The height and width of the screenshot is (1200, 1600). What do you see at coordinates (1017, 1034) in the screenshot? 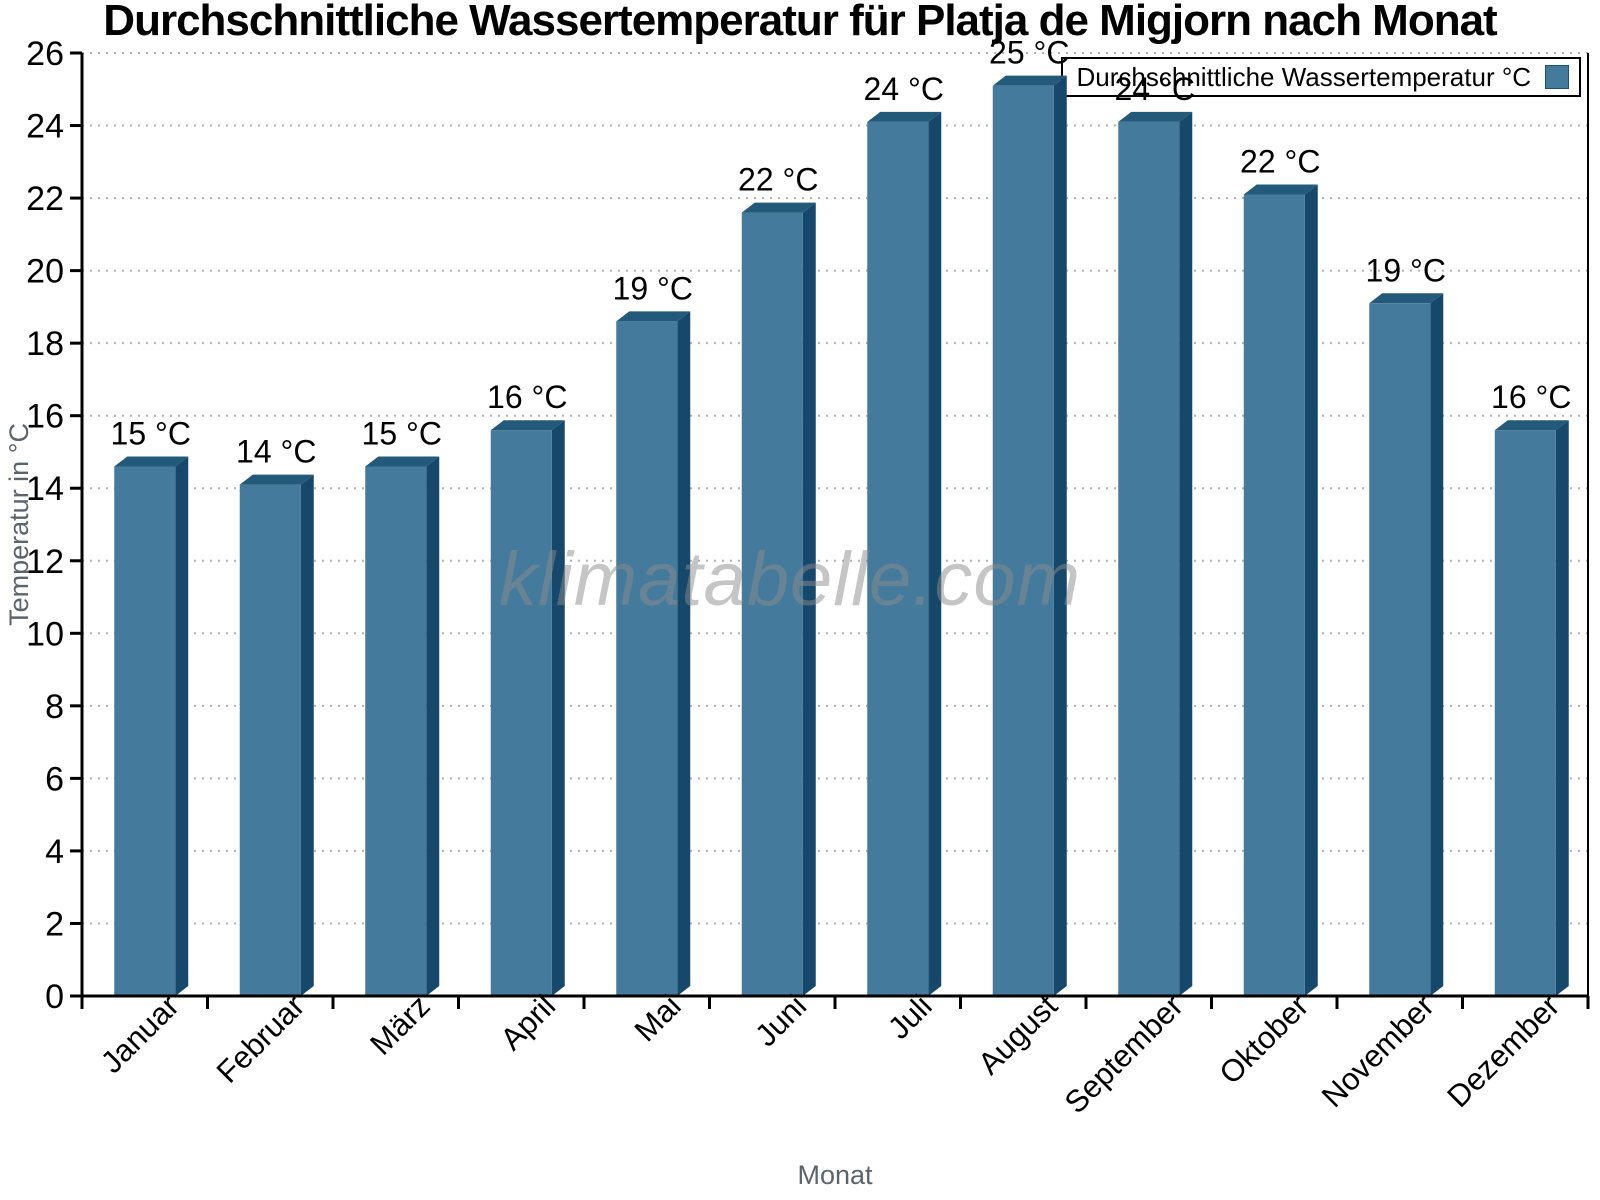
I see `x-tick-label: August` at bounding box center [1017, 1034].